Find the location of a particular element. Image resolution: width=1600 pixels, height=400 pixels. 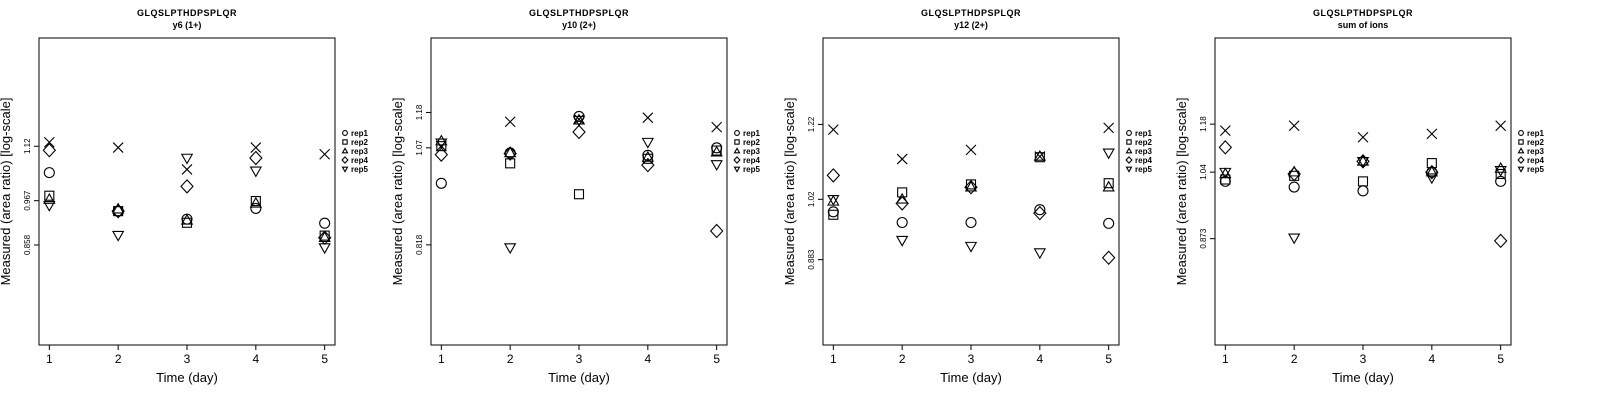

y-tick-label: 0.873 is located at coordinates (1203, 238).